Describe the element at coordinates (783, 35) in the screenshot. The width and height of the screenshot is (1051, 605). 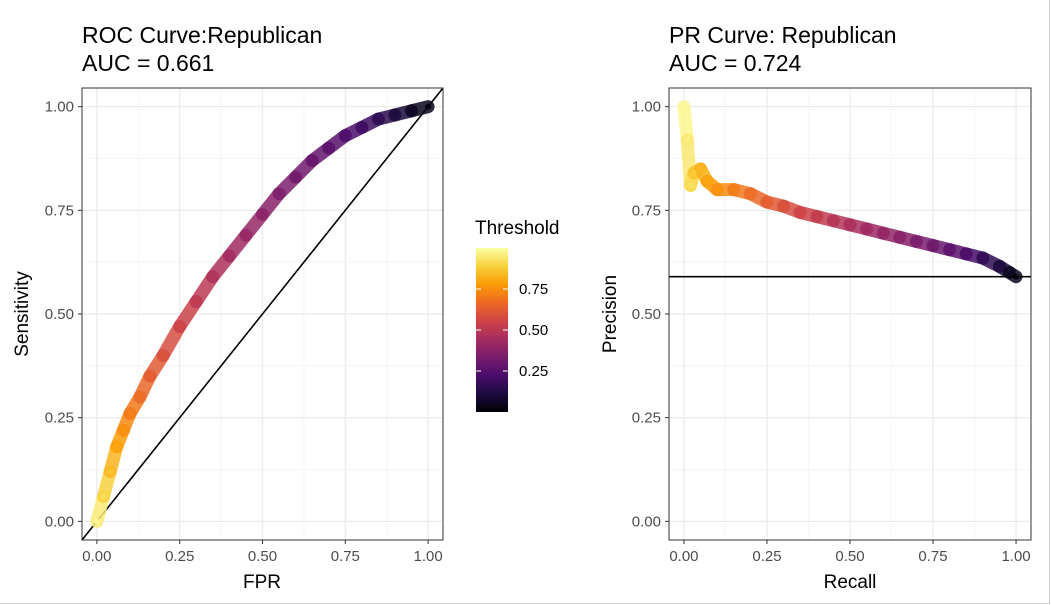
I see `pr-title: PR Curve: Republican` at that location.